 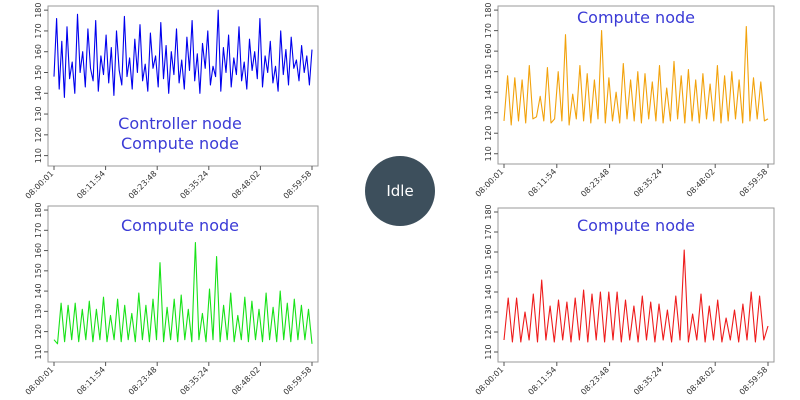 What do you see at coordinates (180, 123) in the screenshot?
I see `chart-label-line: Controller node` at bounding box center [180, 123].